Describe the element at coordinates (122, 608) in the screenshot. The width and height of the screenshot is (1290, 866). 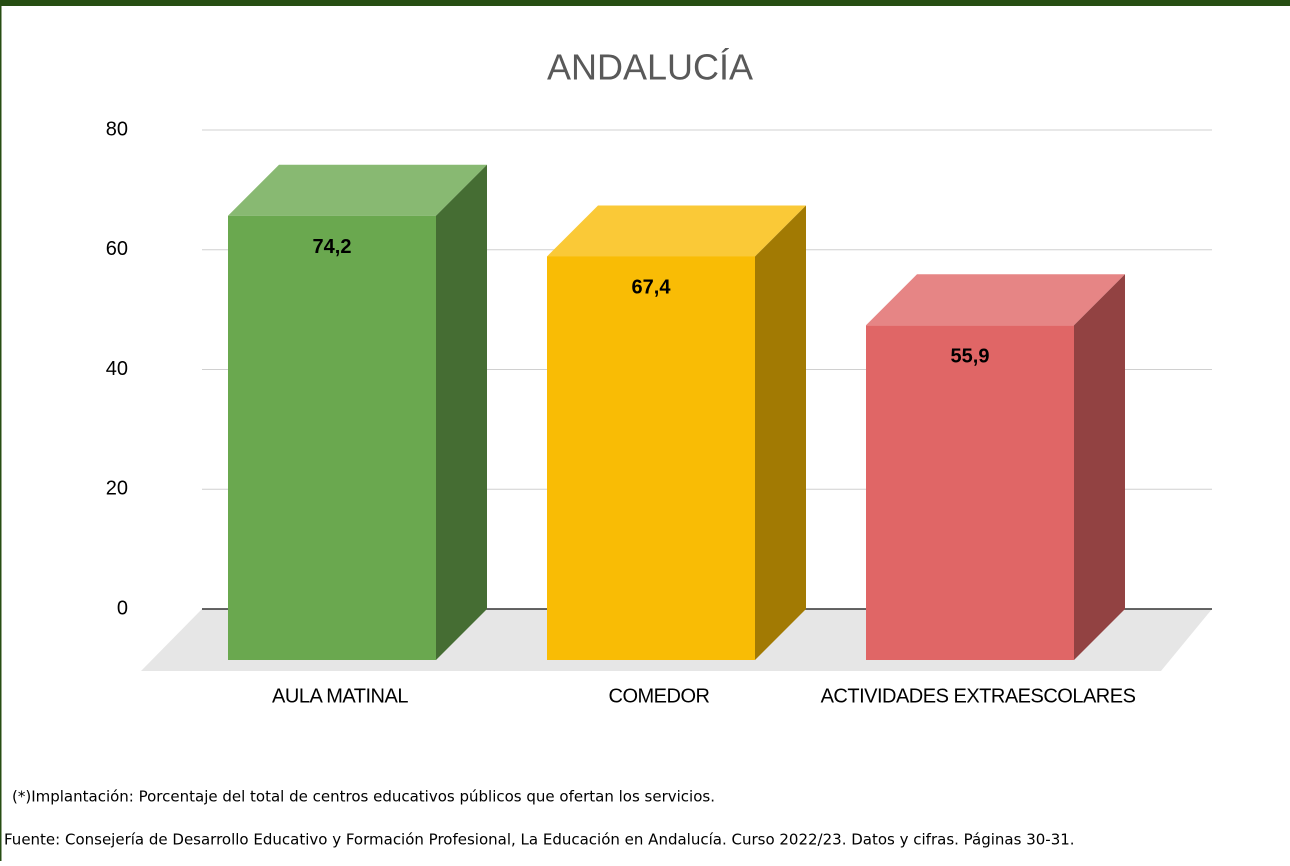
I see `y-tick-label: 0` at that location.